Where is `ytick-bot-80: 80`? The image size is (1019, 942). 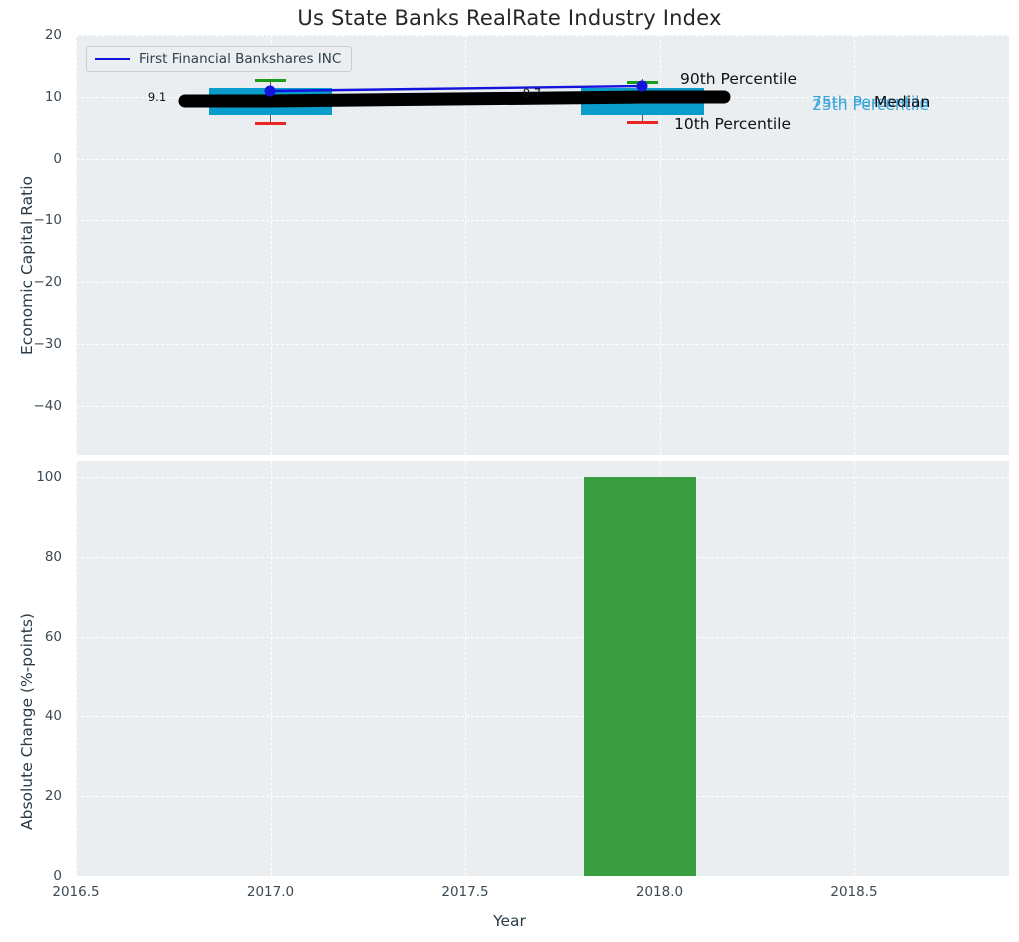
ytick-bot-80: 80 is located at coordinates (53, 556).